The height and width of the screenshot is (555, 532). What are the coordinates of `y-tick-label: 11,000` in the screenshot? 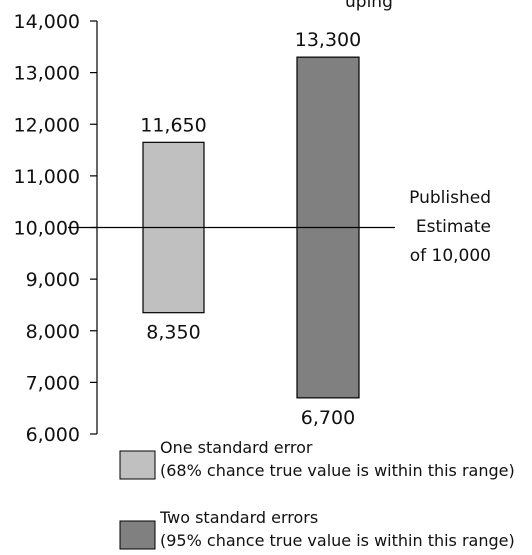 It's located at (47, 177).